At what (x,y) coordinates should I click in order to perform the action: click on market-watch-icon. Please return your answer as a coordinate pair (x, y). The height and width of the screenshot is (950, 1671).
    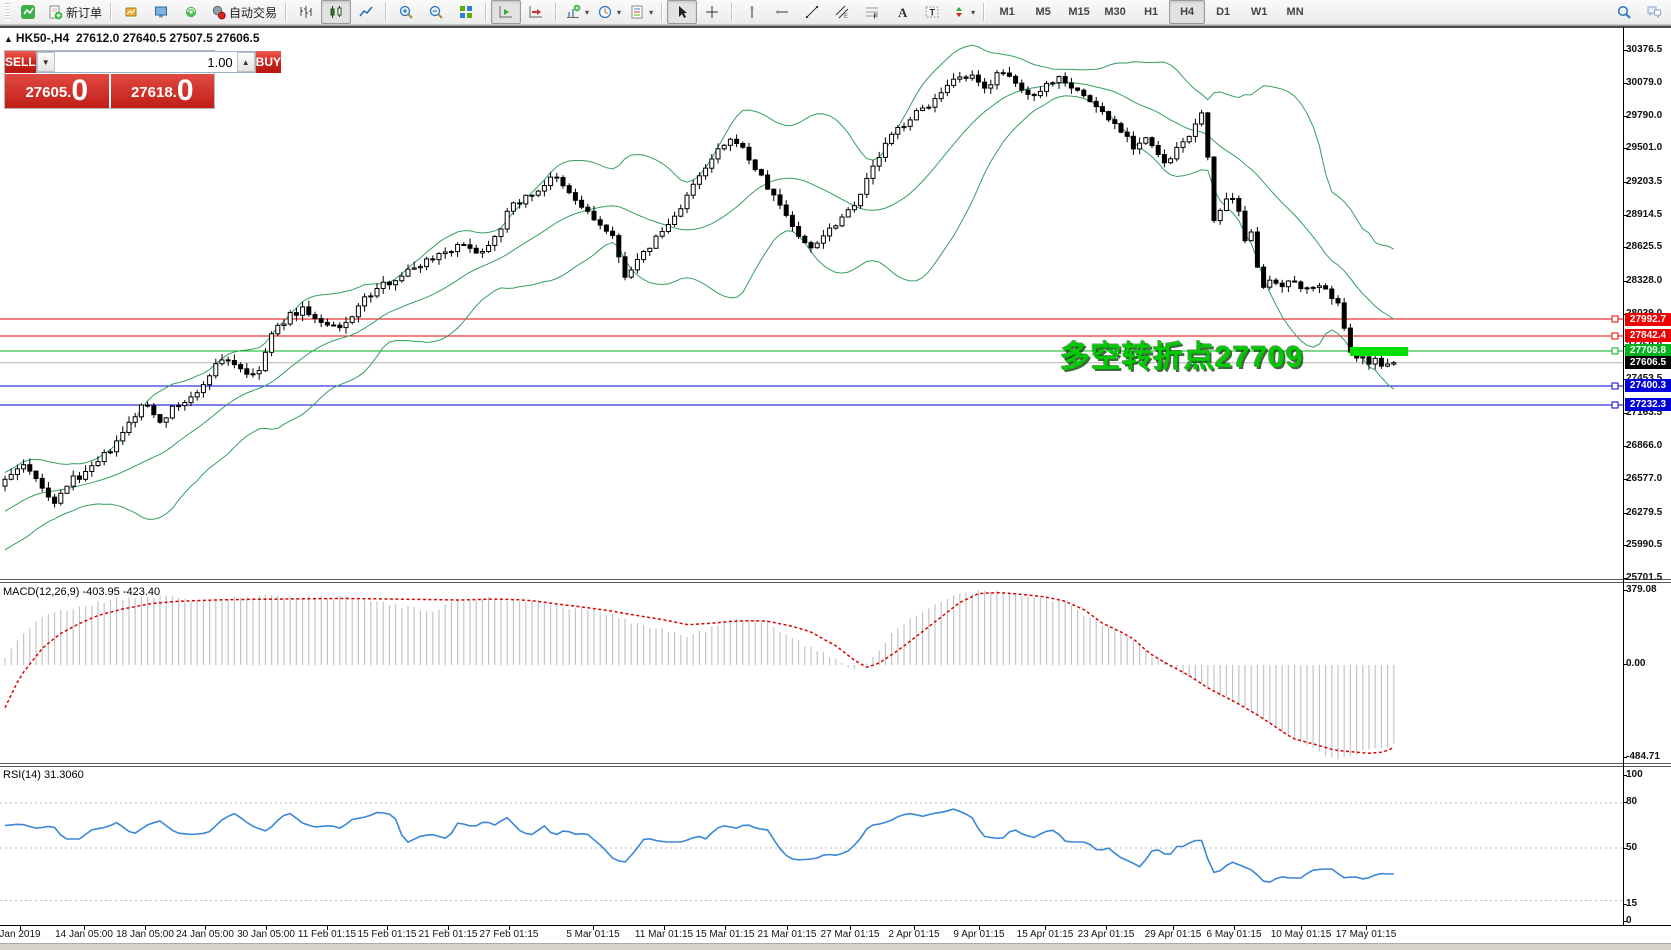
    Looking at the image, I should click on (161, 12).